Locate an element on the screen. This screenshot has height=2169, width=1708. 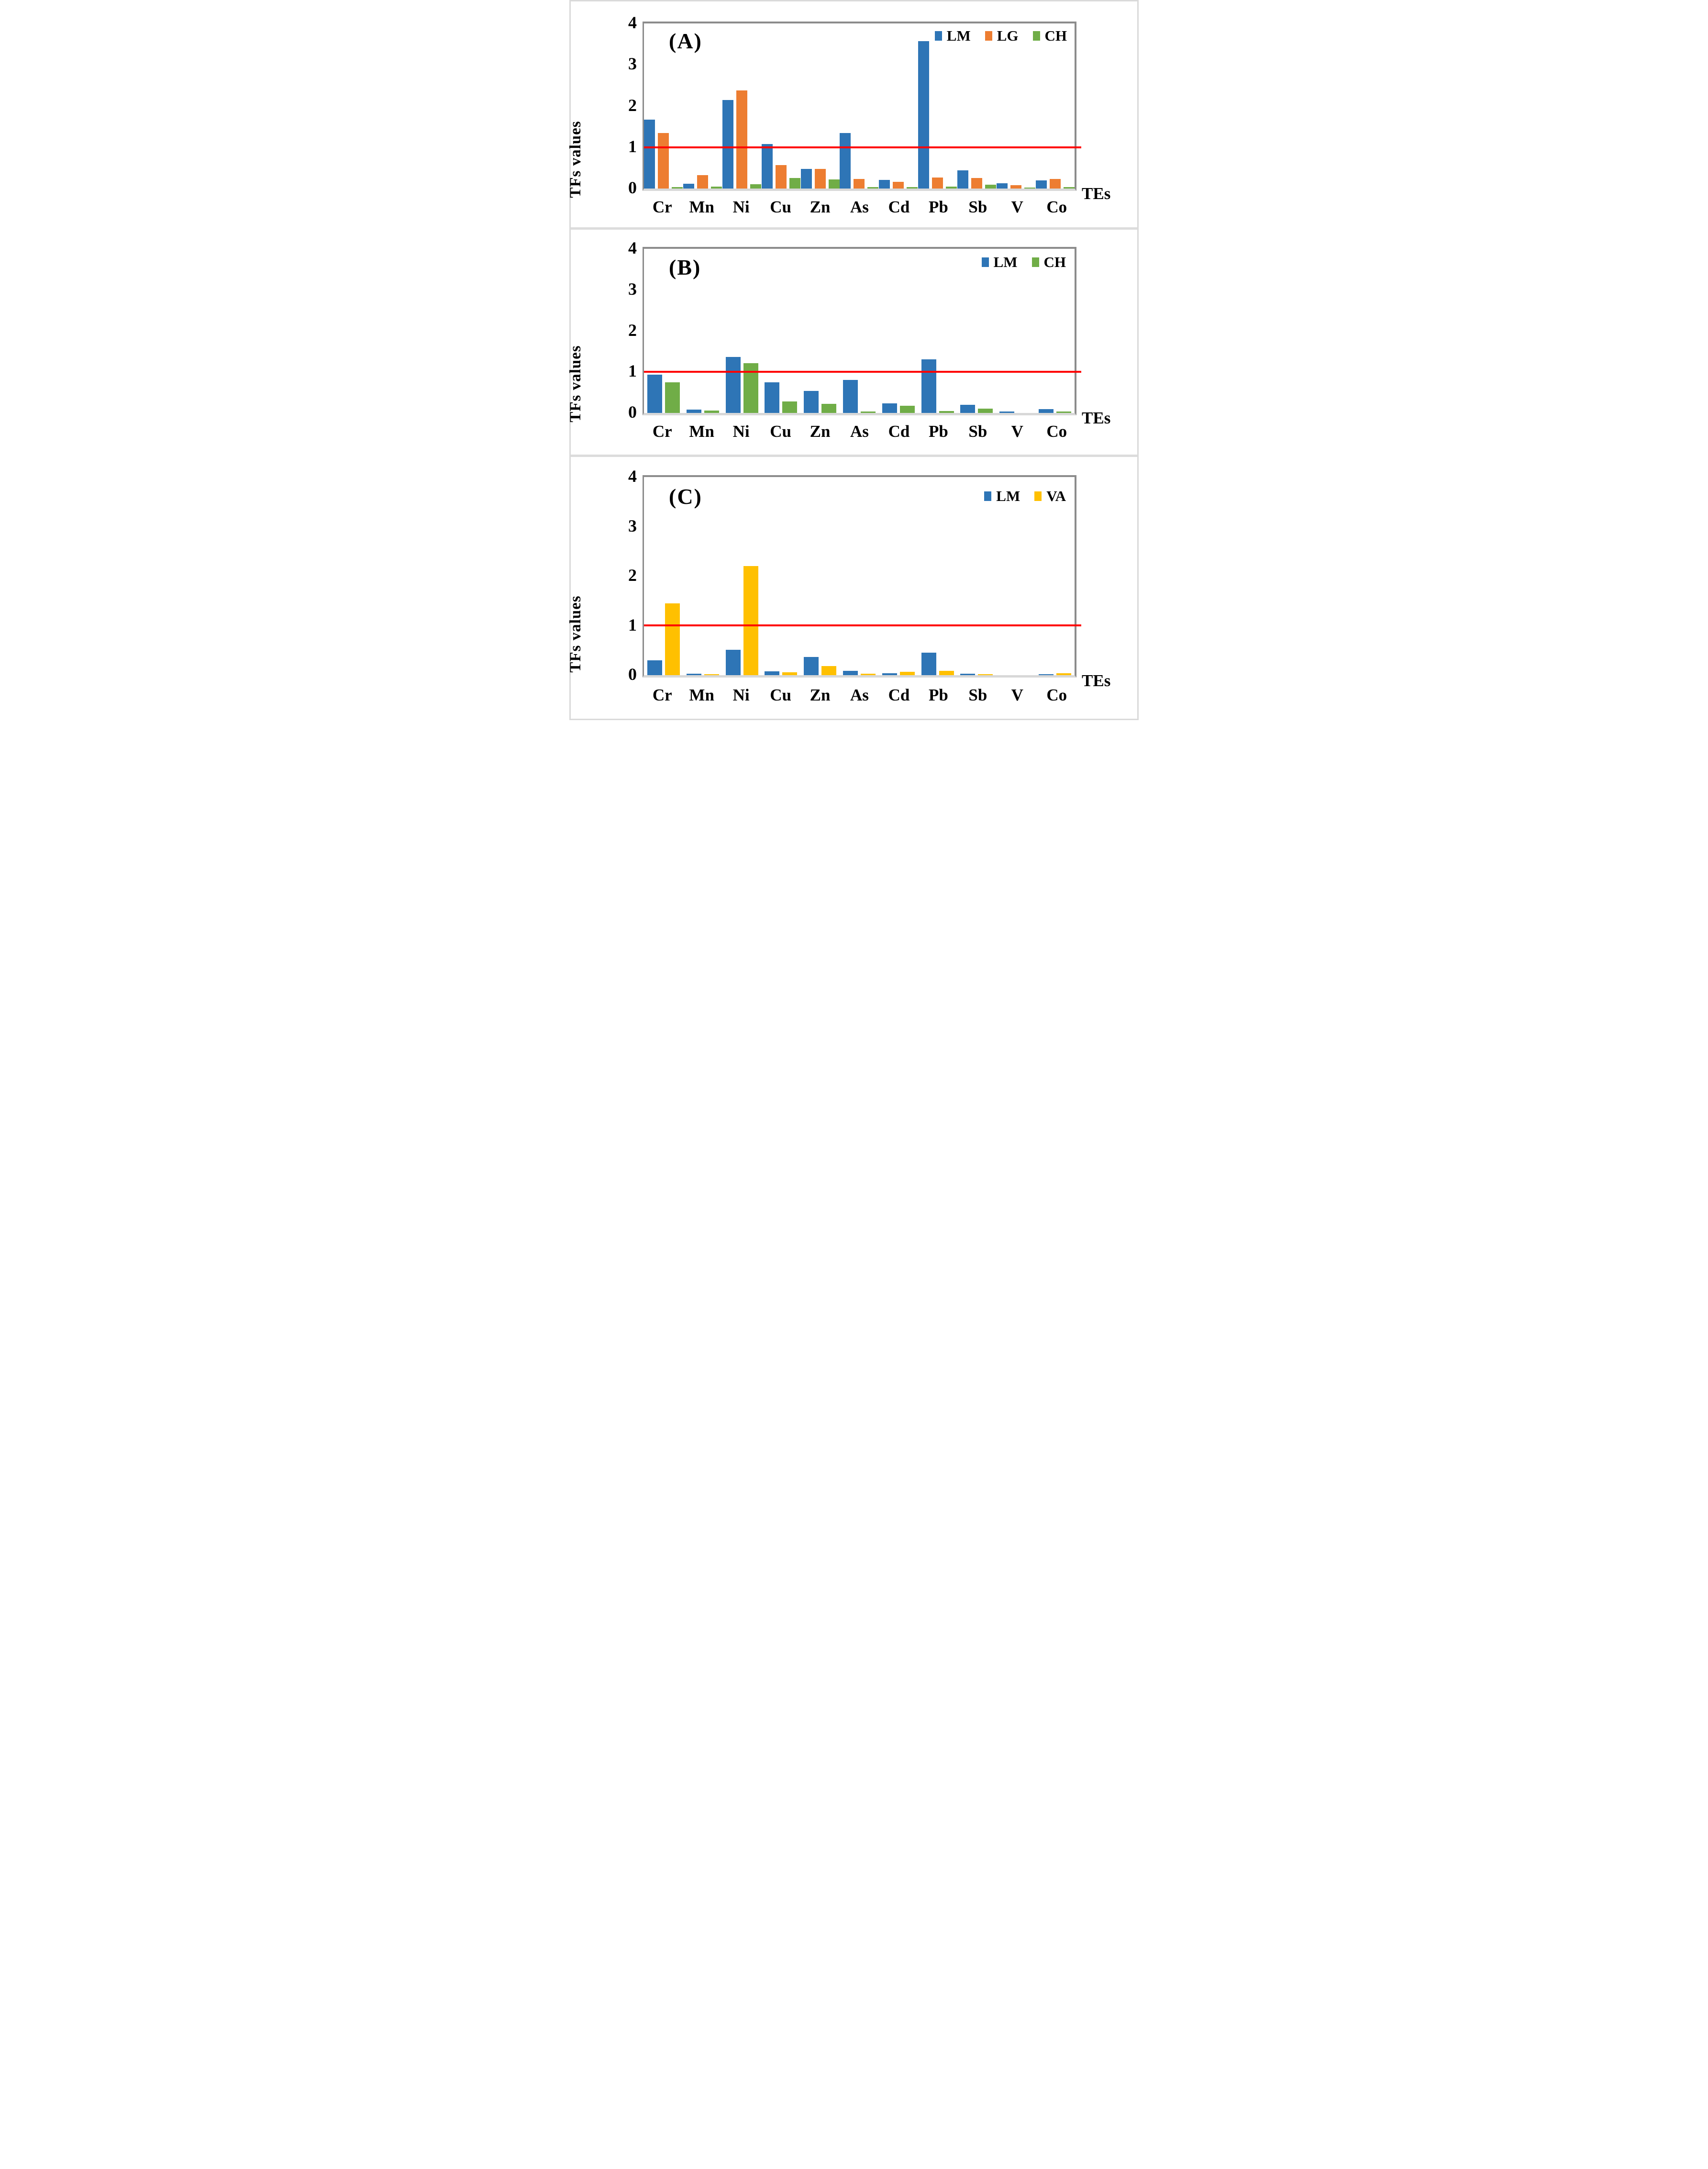
x-labels-c: Cr Mn Ni Cu Zn As Cd Pb Sb V Co is located at coordinates (860, 695).